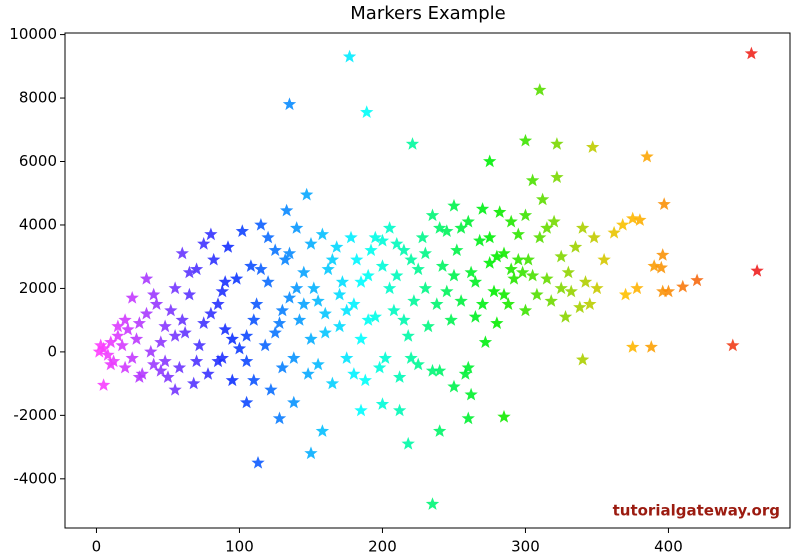 The width and height of the screenshot is (800, 558). I want to click on x-tick-label: 400, so click(668, 547).